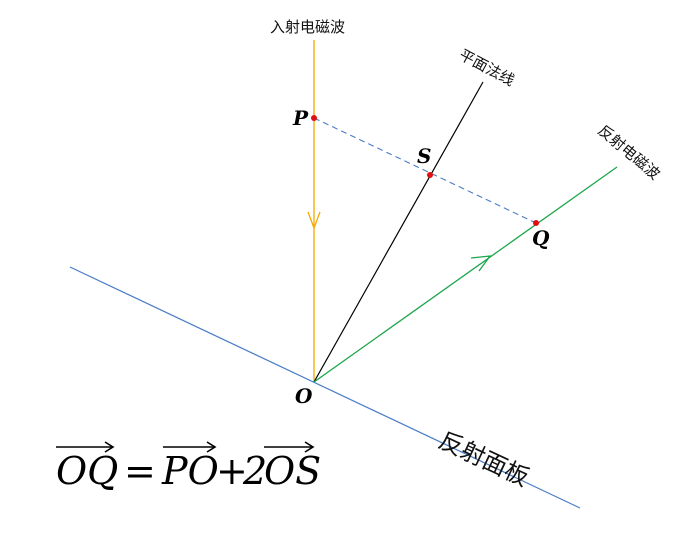  Describe the element at coordinates (541, 238) in the screenshot. I see `point-q-label: Q` at that location.